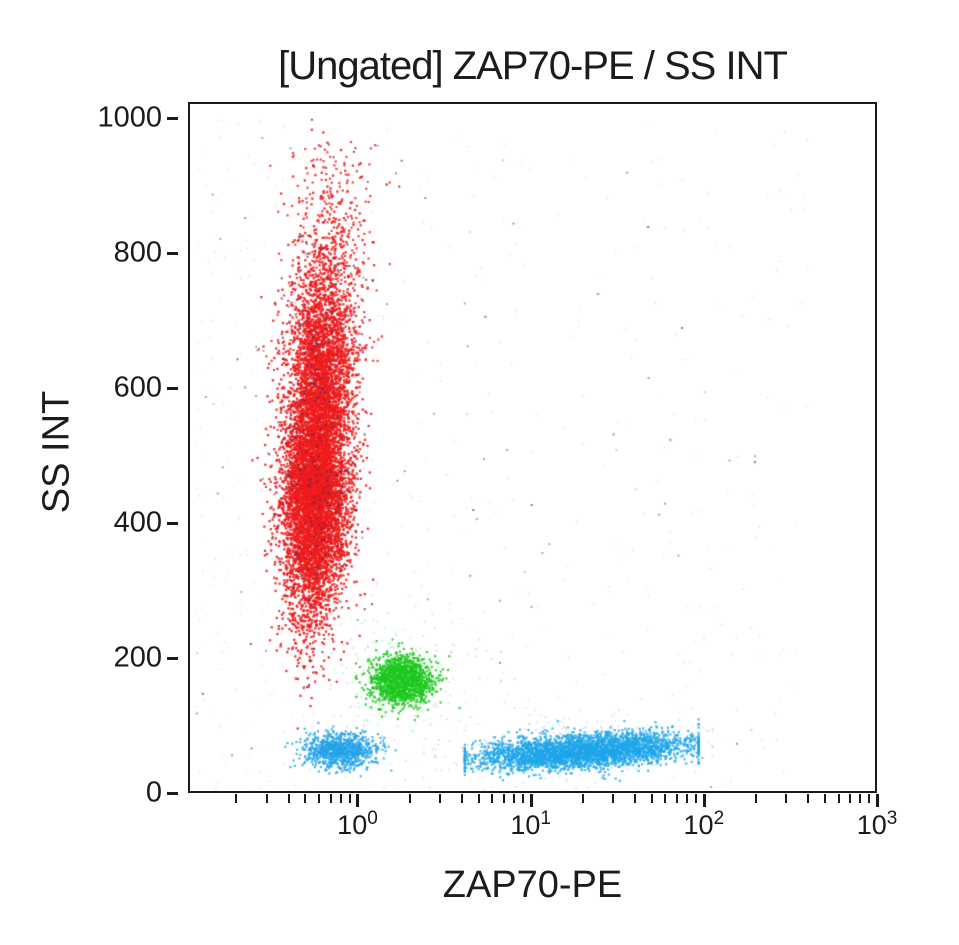  Describe the element at coordinates (532, 885) in the screenshot. I see `x-axis-label: ZAP70-PE` at that location.